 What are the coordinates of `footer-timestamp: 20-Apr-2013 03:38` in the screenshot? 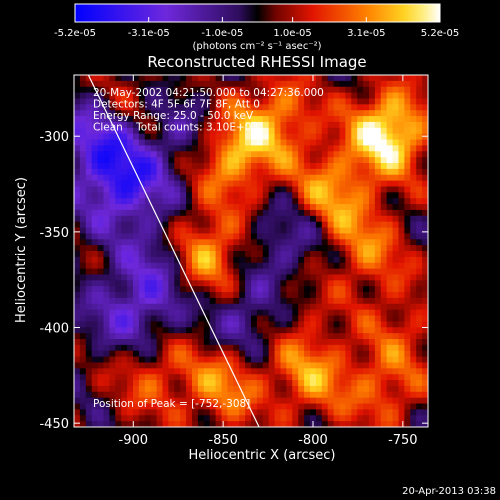 It's located at (449, 491).